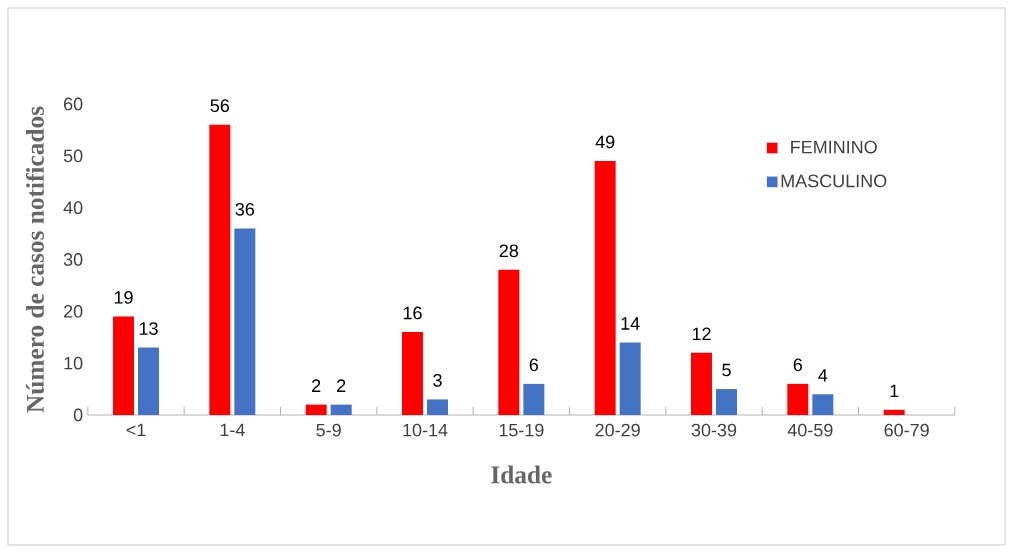 The height and width of the screenshot is (552, 1011). What do you see at coordinates (412, 313) in the screenshot?
I see `data-label: 16` at bounding box center [412, 313].